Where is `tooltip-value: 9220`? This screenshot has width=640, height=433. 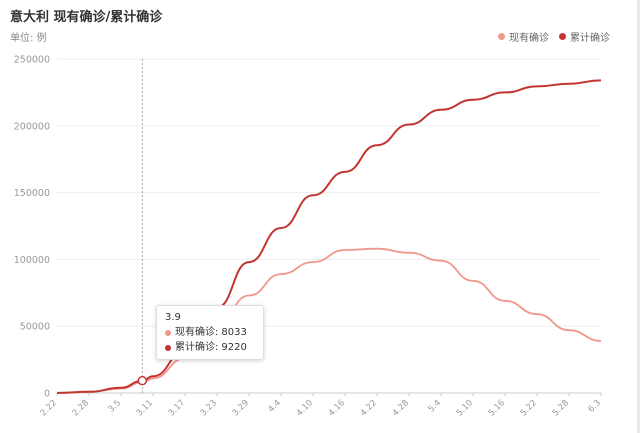
tooltip-value: 9220 is located at coordinates (234, 347).